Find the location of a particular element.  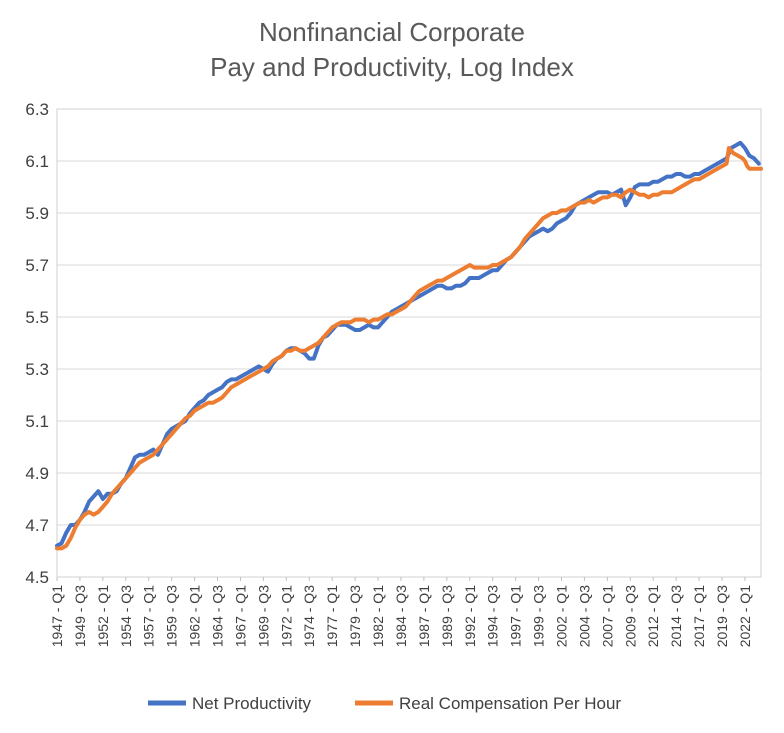

x-tick-label: 2019 - Q3 is located at coordinates (722, 616).